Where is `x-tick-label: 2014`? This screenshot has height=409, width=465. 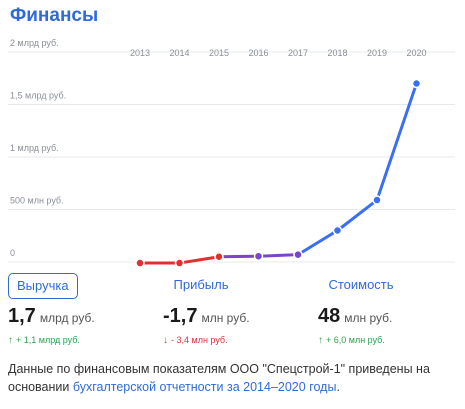
x-tick-label: 2014 is located at coordinates (179, 53).